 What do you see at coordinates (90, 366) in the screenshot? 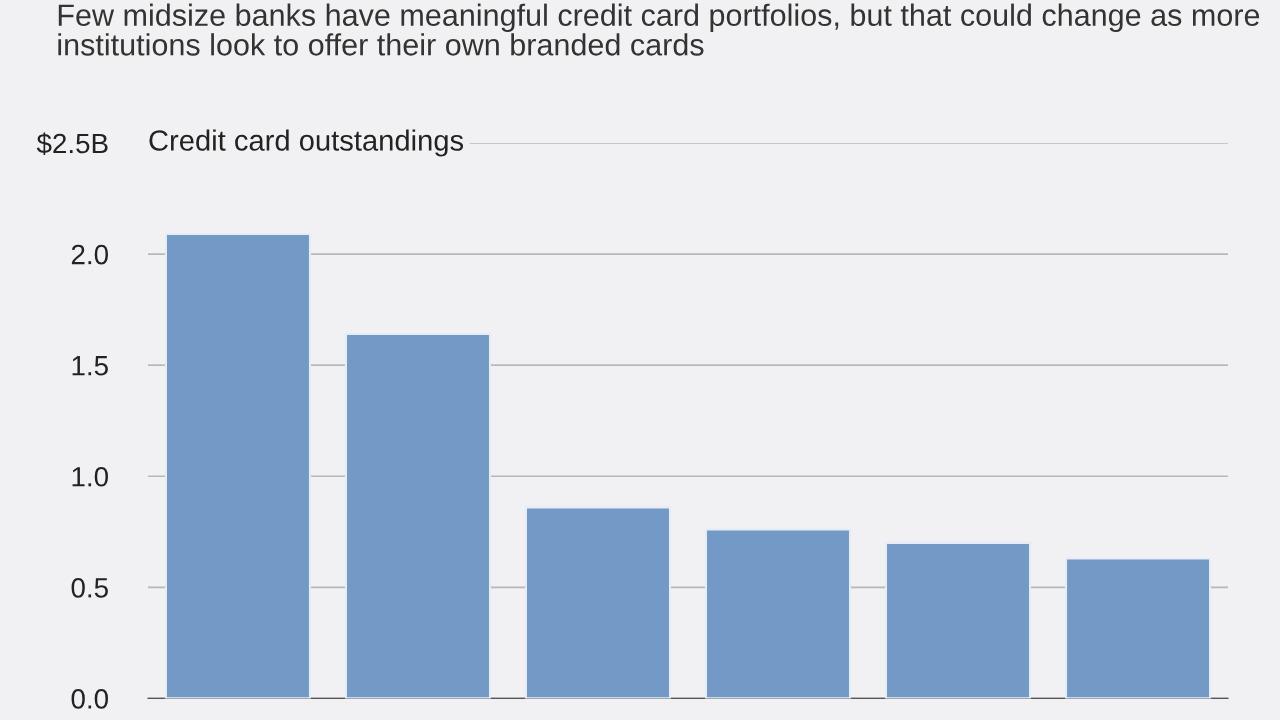
I see `y-tick-label: 1.5` at bounding box center [90, 366].